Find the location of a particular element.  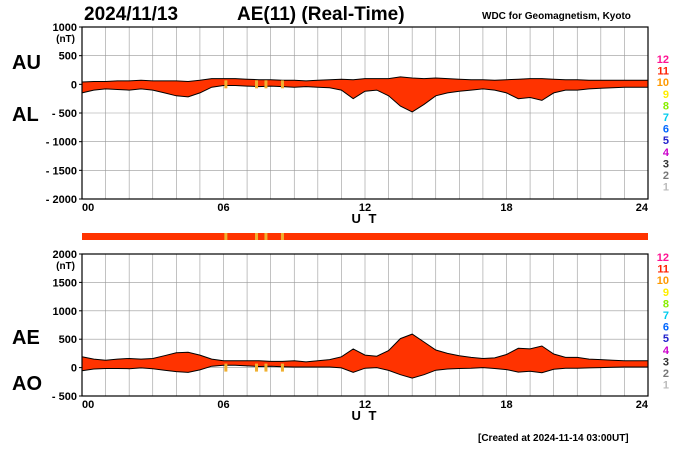

al-label: AL is located at coordinates (25, 115).